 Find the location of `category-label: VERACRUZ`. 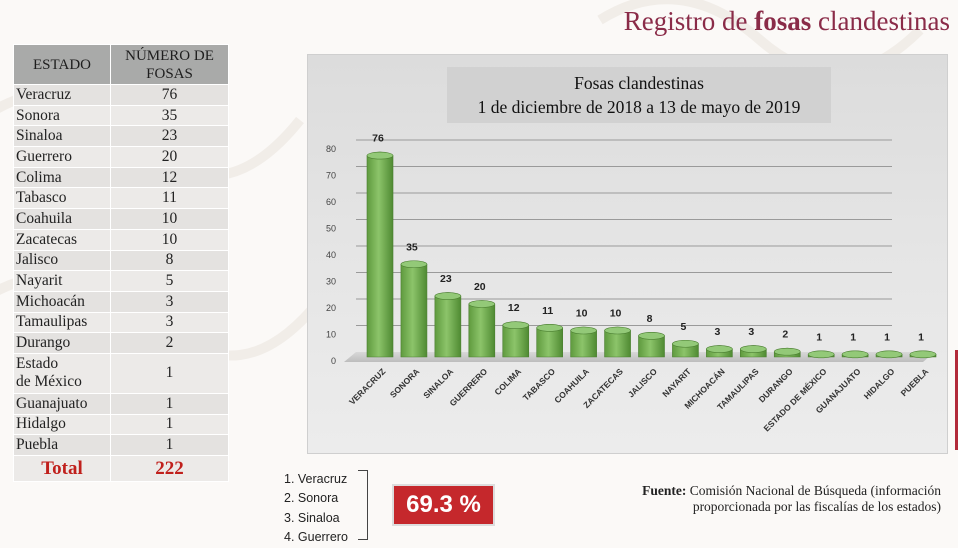

category-label: VERACRUZ is located at coordinates (367, 386).